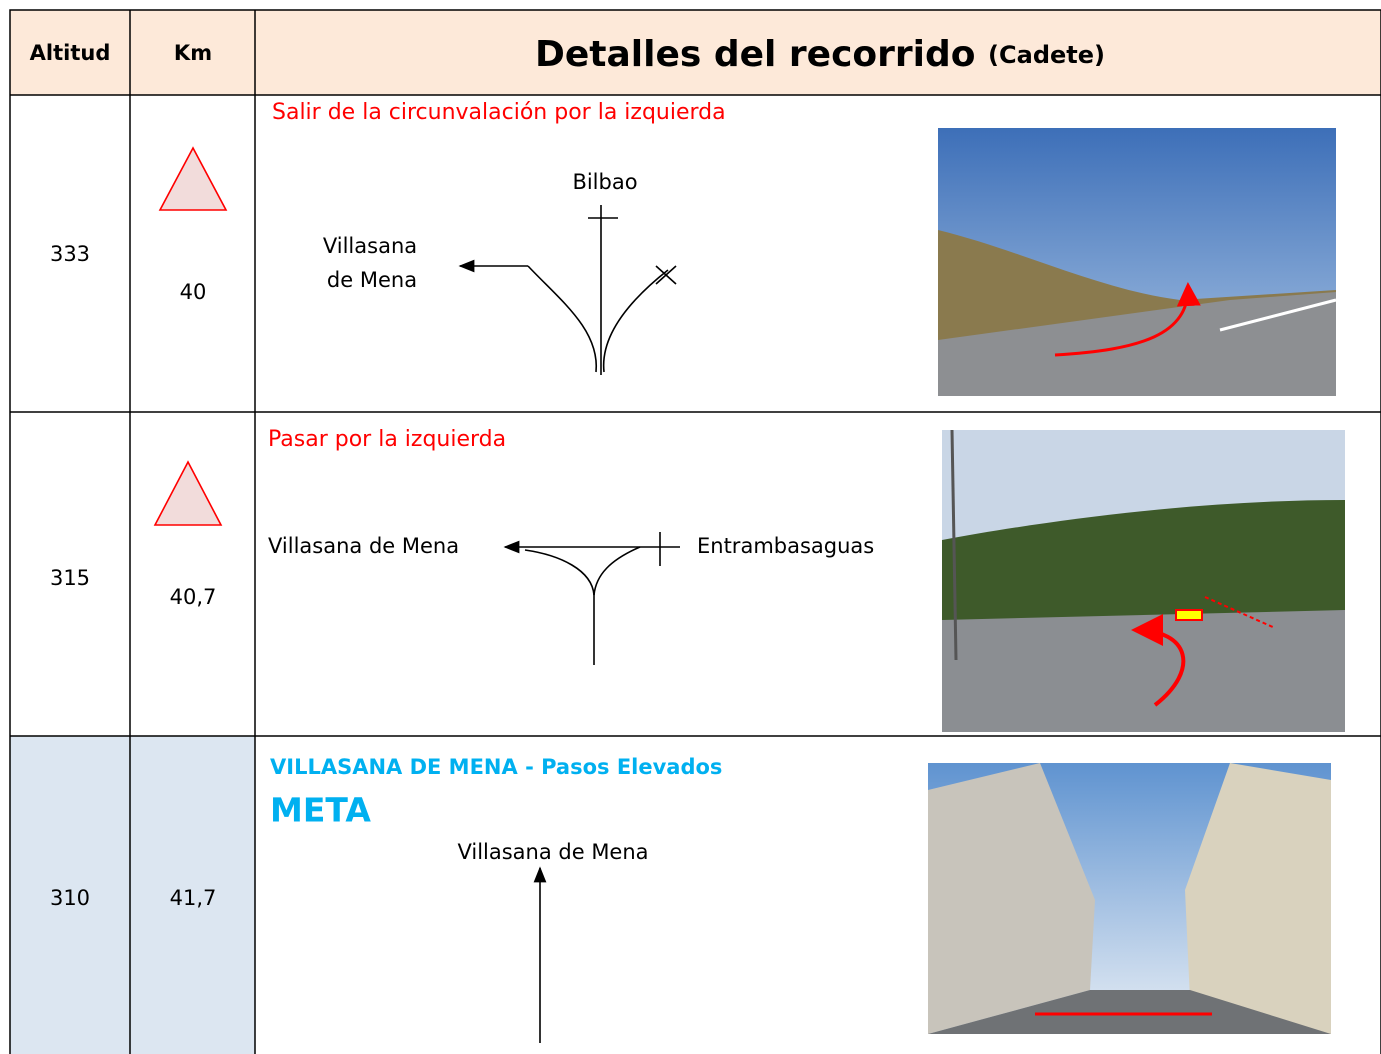 The height and width of the screenshot is (1054, 1381). I want to click on instruction: Pasar por la izquierda, so click(387, 439).